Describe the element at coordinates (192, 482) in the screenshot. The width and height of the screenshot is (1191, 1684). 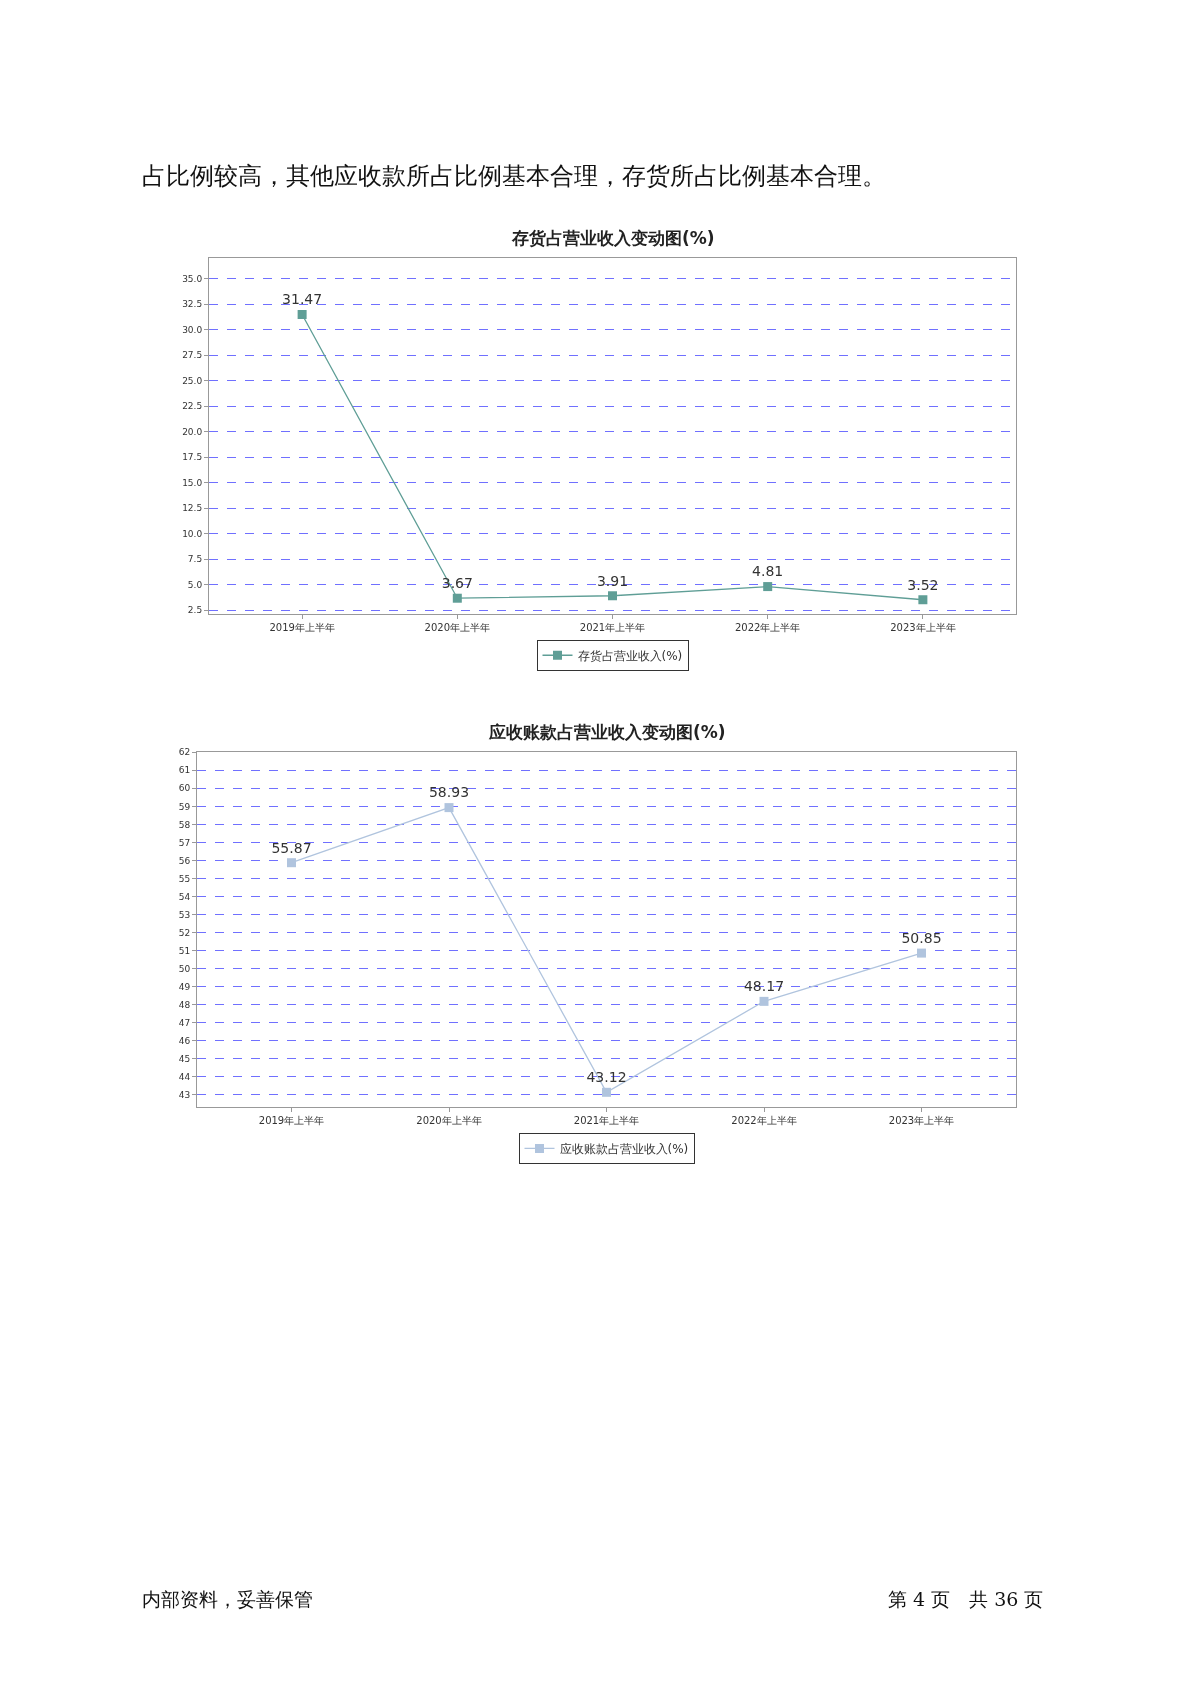
I see `y-tick-label: 15.0` at that location.